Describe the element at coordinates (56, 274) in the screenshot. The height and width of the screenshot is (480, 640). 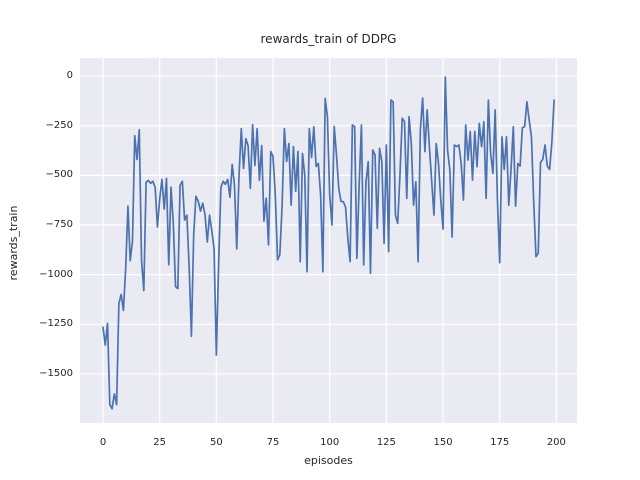
I see `y-tick-label: −1000` at that location.